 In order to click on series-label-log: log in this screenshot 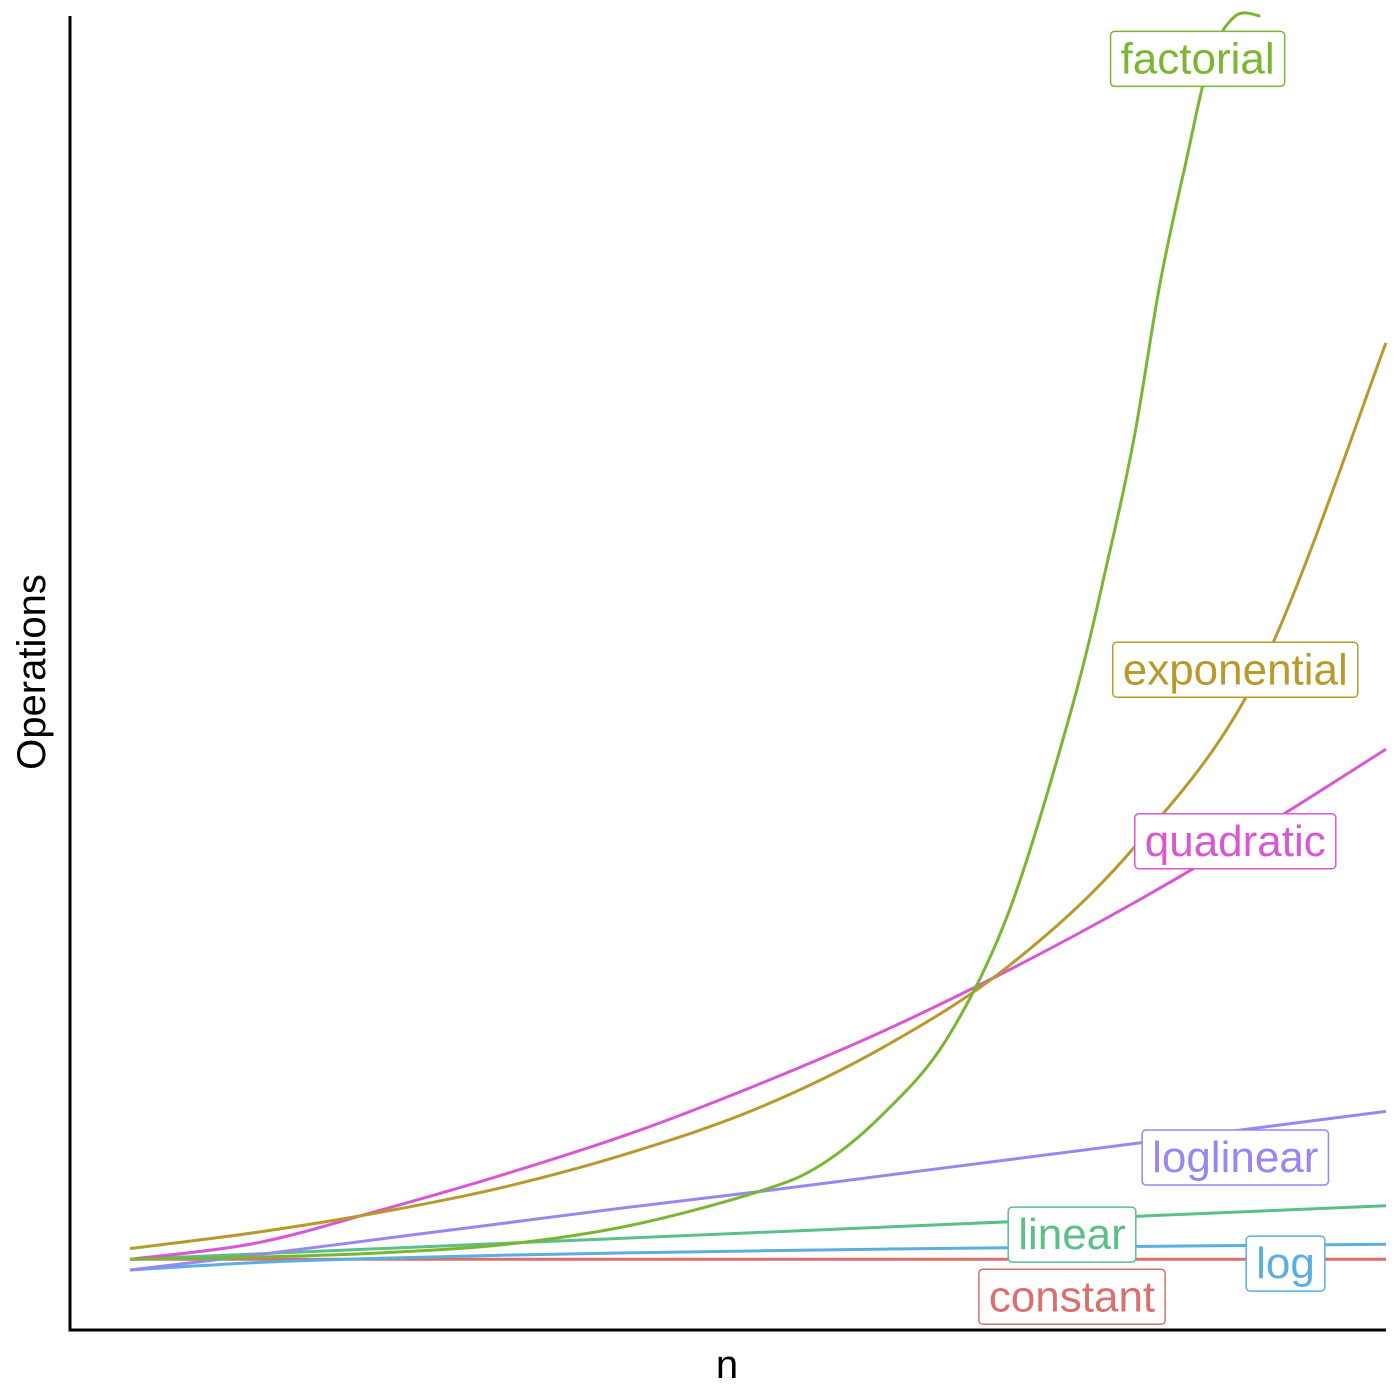, I will do `click(1285, 1263)`.